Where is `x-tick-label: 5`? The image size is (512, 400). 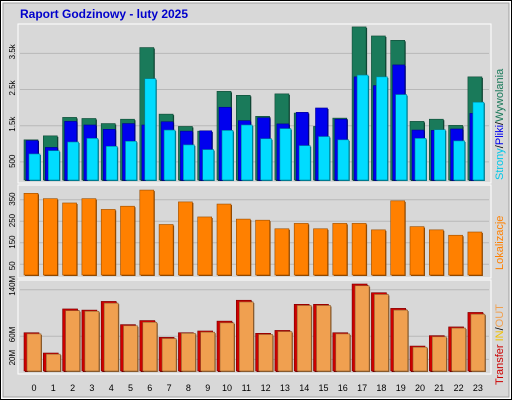
x-tick-label: 5 is located at coordinates (130, 388).